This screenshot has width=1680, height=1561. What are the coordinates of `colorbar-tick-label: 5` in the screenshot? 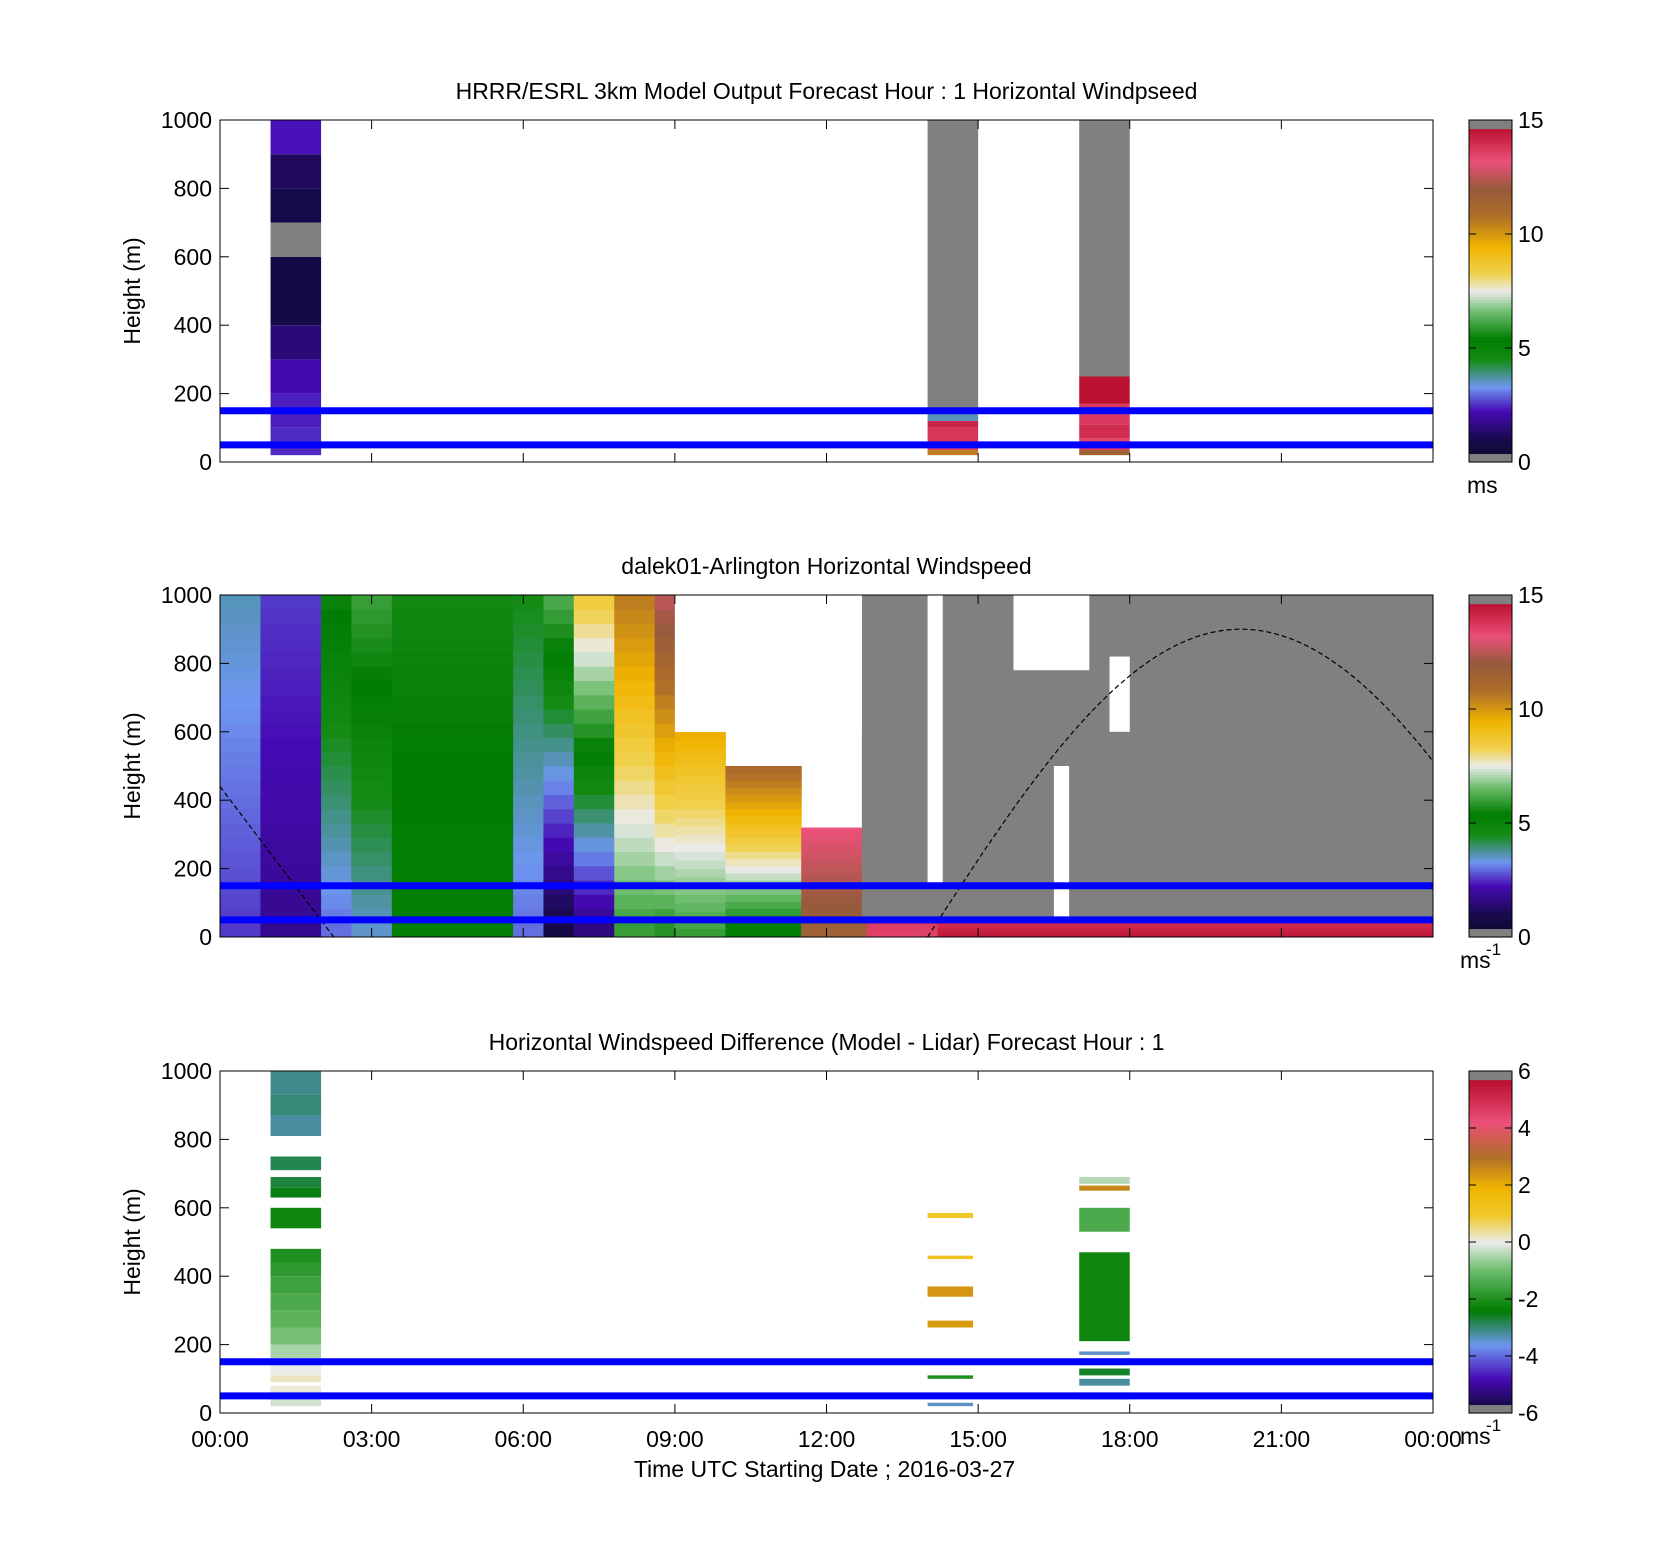 It's located at (1524, 823).